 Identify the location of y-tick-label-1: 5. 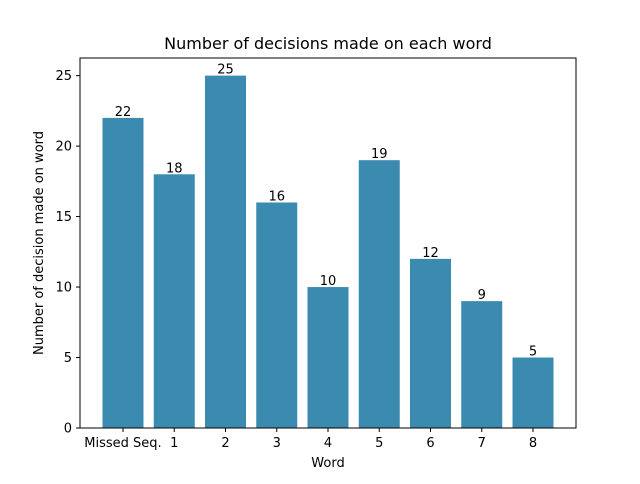
(68, 358).